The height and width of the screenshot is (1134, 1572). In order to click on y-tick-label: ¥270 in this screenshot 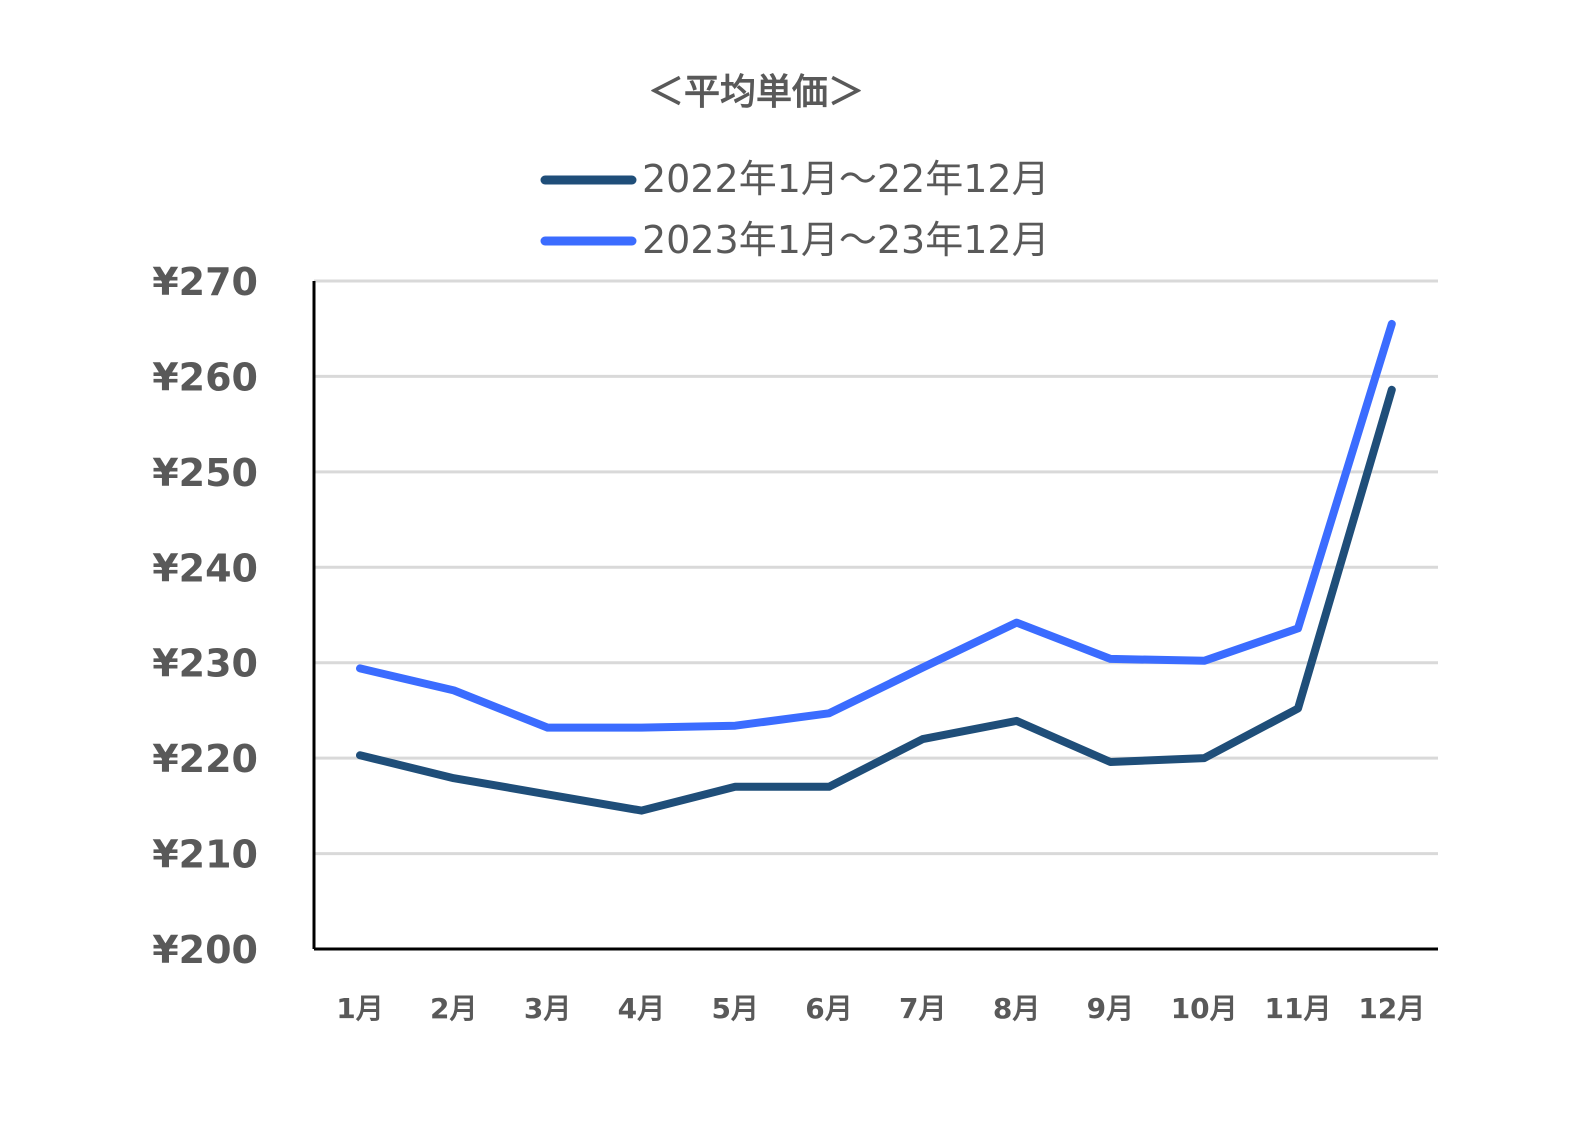, I will do `click(205, 282)`.